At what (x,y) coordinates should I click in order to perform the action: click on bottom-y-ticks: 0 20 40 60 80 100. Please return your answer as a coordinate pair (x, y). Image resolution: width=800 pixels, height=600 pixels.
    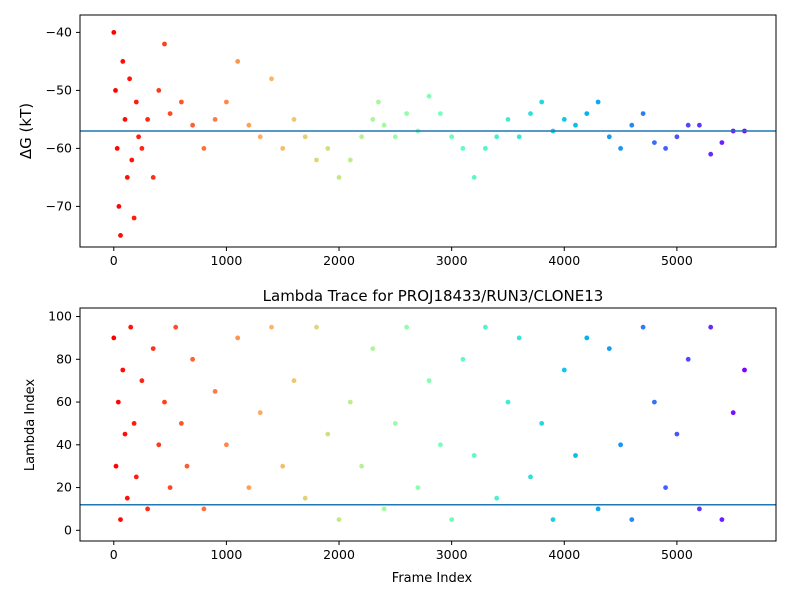
    Looking at the image, I should click on (64, 423).